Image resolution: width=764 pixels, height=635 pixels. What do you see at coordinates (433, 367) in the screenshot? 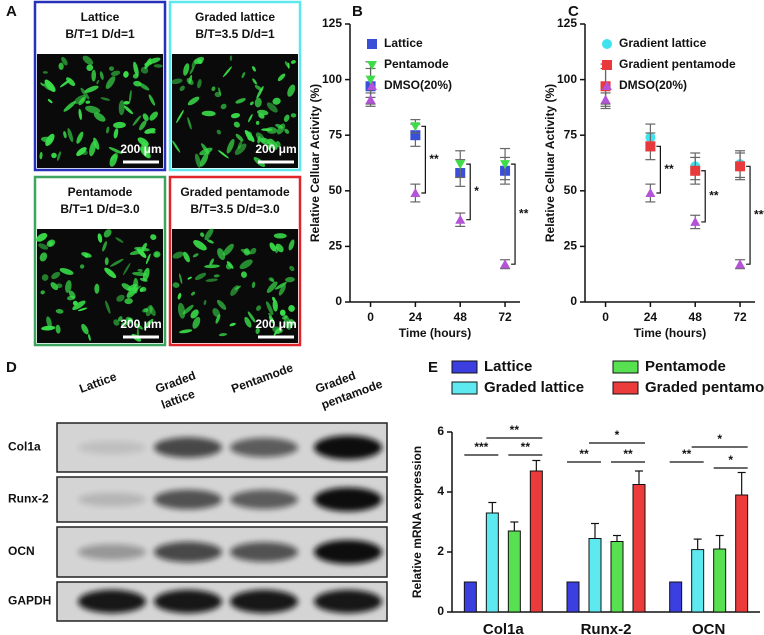
I see `panel-label: E` at bounding box center [433, 367].